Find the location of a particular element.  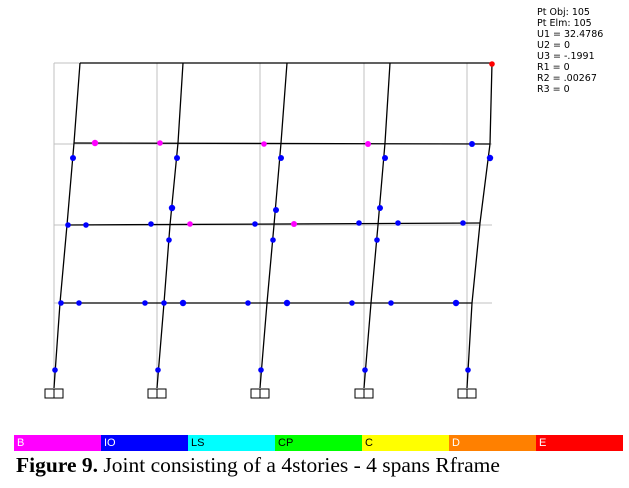

u1-line: U1 = 32.4786 is located at coordinates (570, 34).